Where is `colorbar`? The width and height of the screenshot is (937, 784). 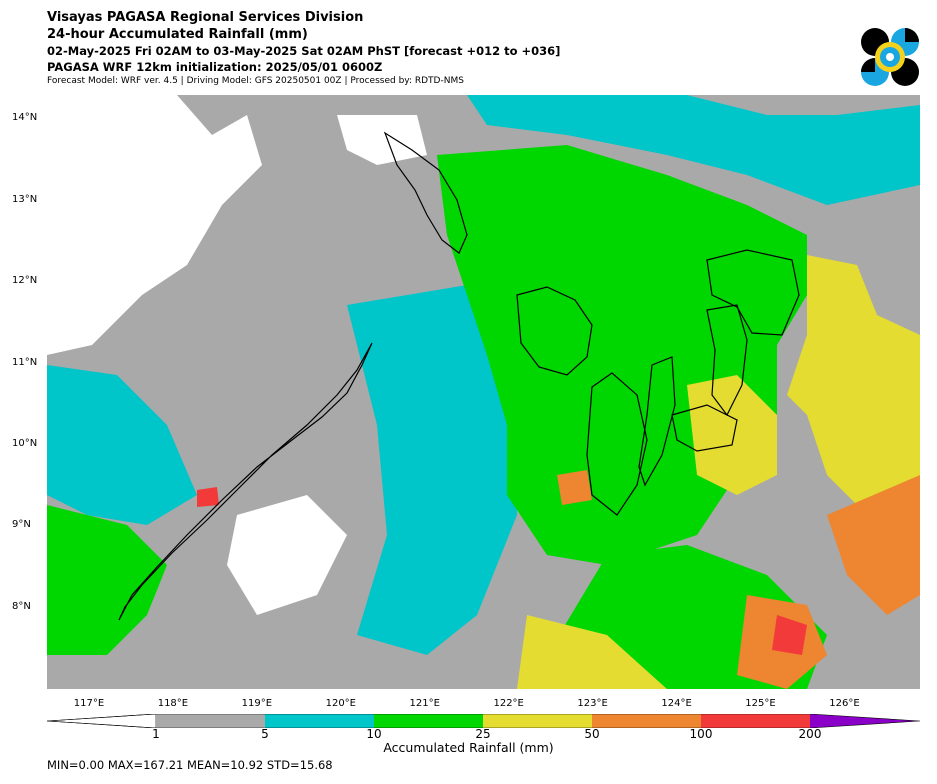 colorbar is located at coordinates (483, 721).